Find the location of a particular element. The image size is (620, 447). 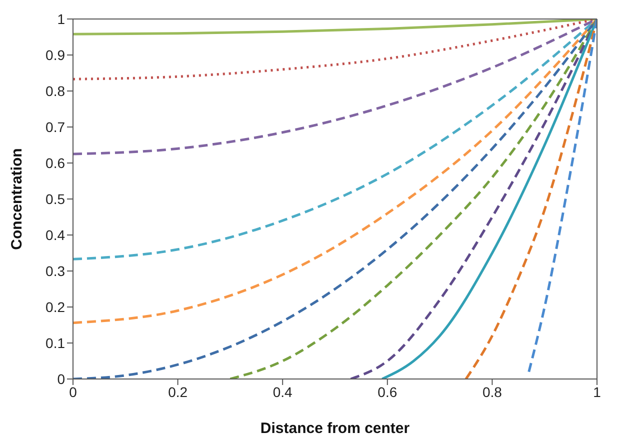

y-tick-label: 0.8 is located at coordinates (56, 90).